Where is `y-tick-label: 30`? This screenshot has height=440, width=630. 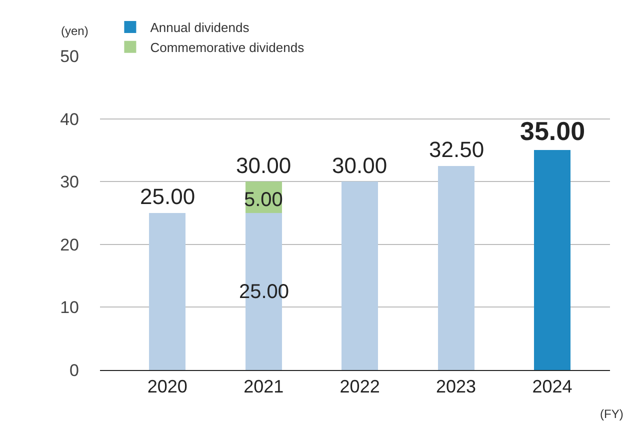
y-tick-label: 30 is located at coordinates (69, 182).